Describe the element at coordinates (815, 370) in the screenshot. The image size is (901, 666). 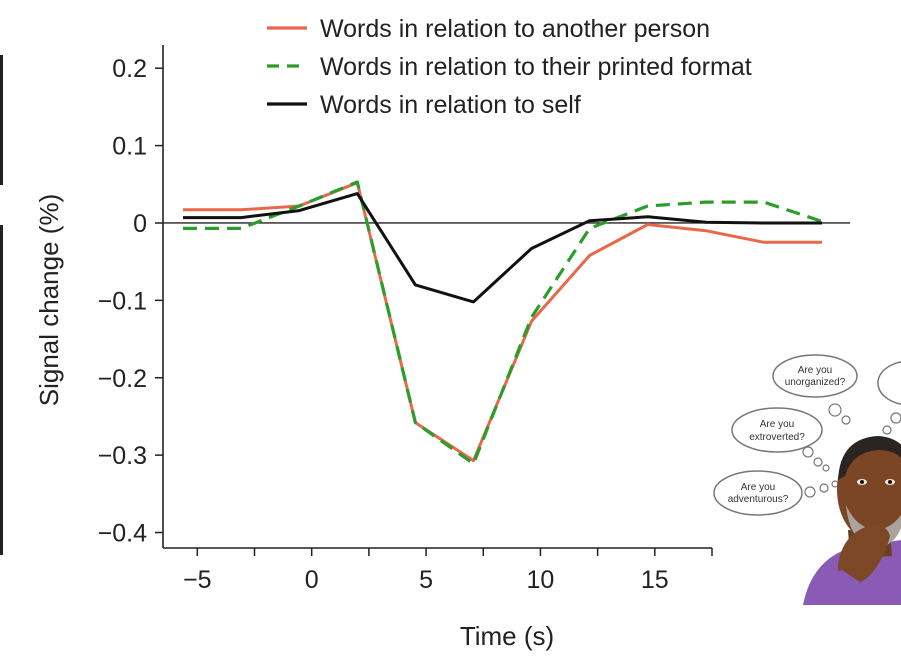
I see `bubble-unorganized-line1: Are you` at that location.